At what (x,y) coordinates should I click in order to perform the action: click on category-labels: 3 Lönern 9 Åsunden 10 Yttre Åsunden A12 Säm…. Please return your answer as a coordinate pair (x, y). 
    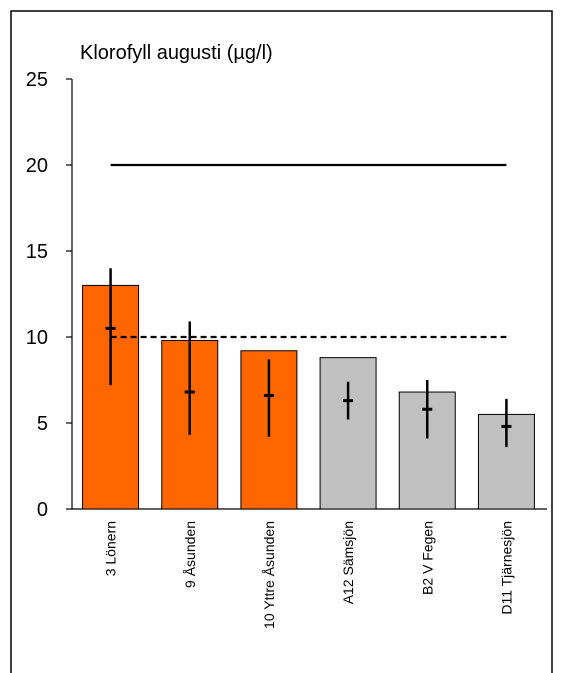
    Looking at the image, I should click on (309, 575).